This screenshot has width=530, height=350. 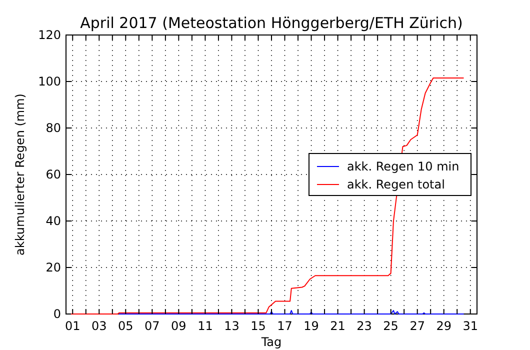 What do you see at coordinates (126, 326) in the screenshot?
I see `x-tick-label: 05` at bounding box center [126, 326].